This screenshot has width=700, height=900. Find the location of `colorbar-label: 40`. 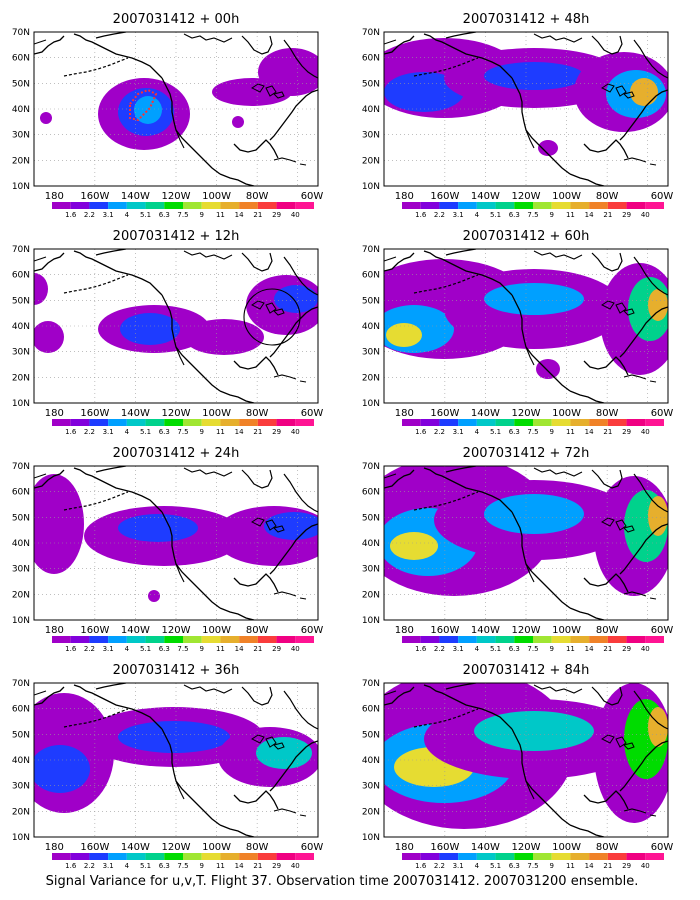

colorbar-label: 40 is located at coordinates (645, 432).